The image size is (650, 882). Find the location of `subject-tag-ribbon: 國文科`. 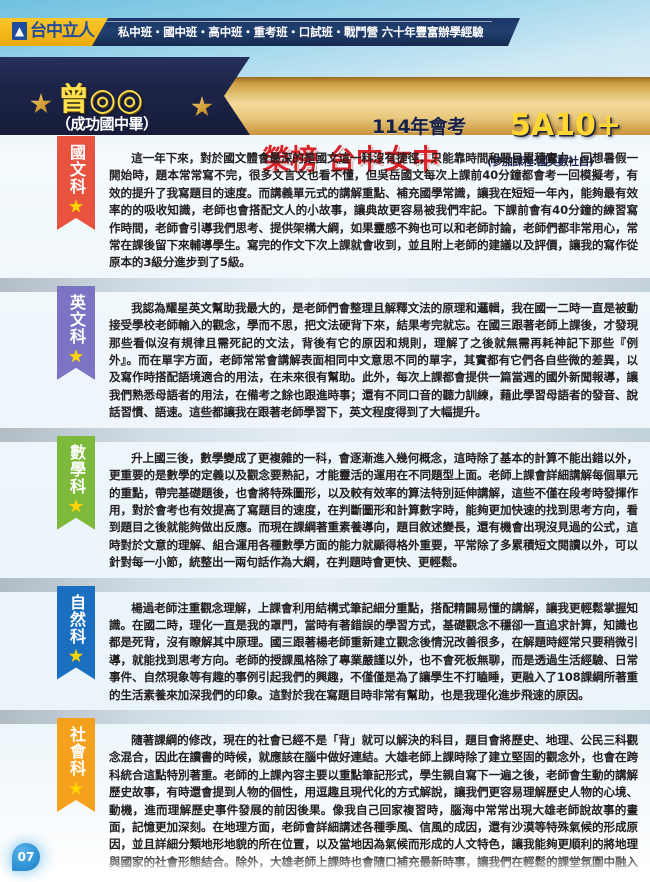

subject-tag-ribbon: 國文科 is located at coordinates (76, 183).